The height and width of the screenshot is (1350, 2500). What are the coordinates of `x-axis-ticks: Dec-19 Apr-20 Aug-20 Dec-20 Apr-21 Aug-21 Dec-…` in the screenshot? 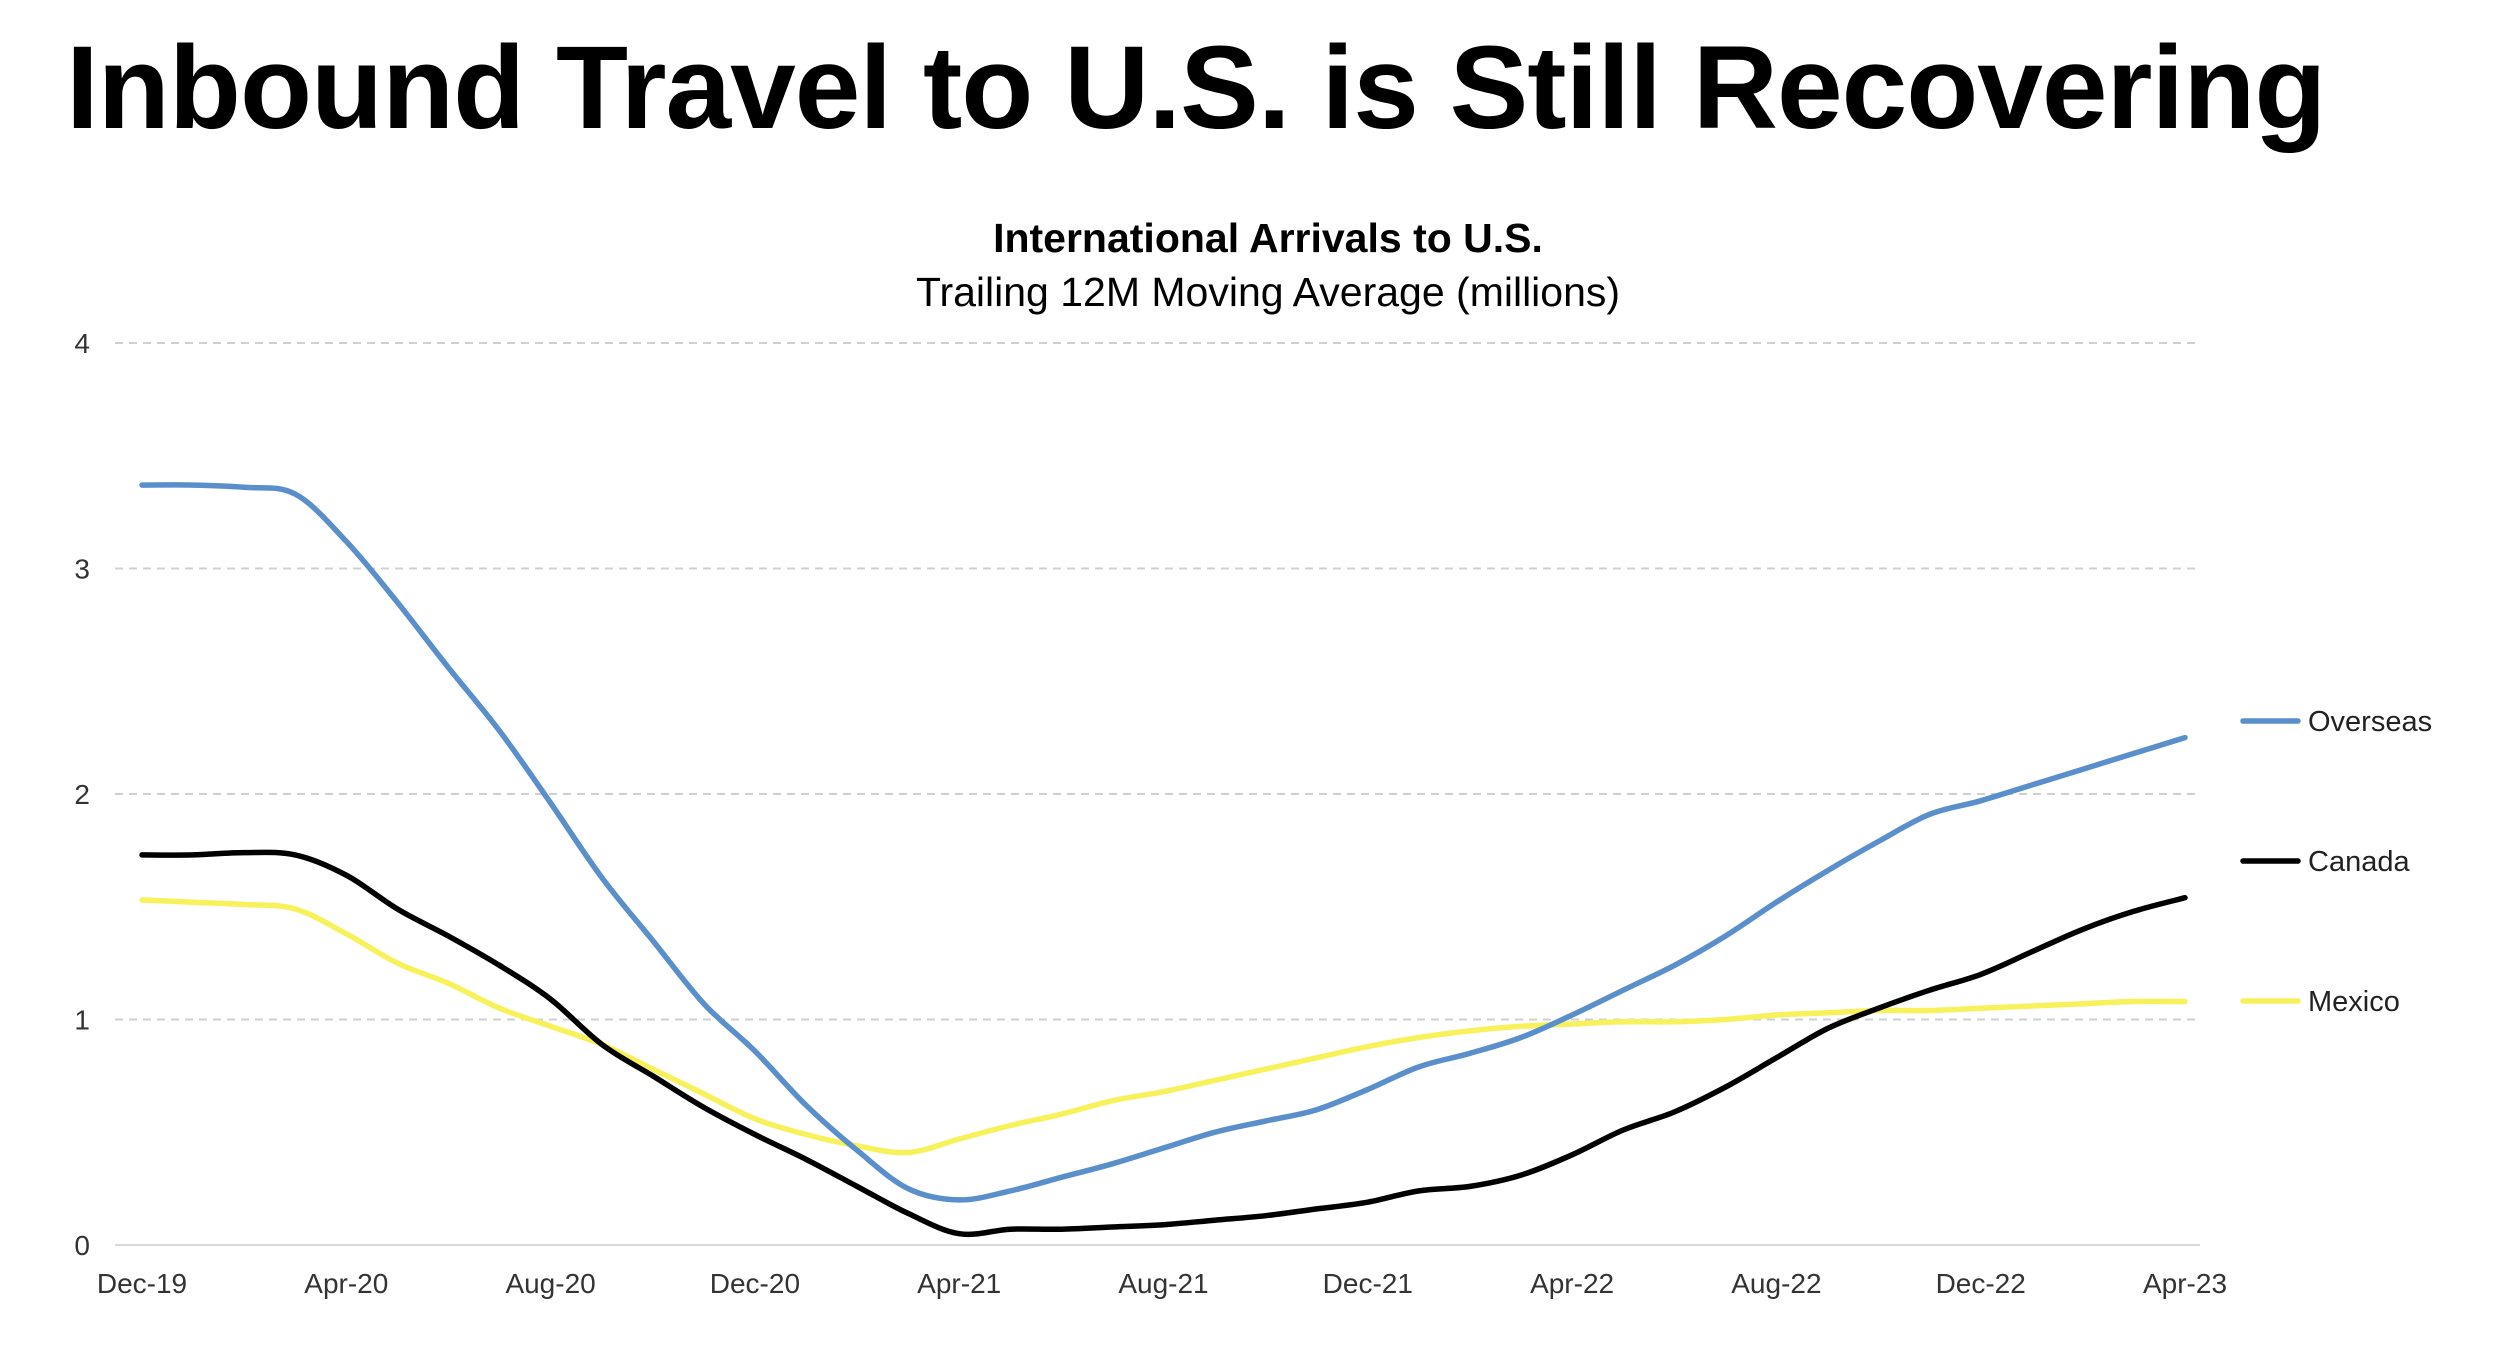 It's located at (1162, 1283).